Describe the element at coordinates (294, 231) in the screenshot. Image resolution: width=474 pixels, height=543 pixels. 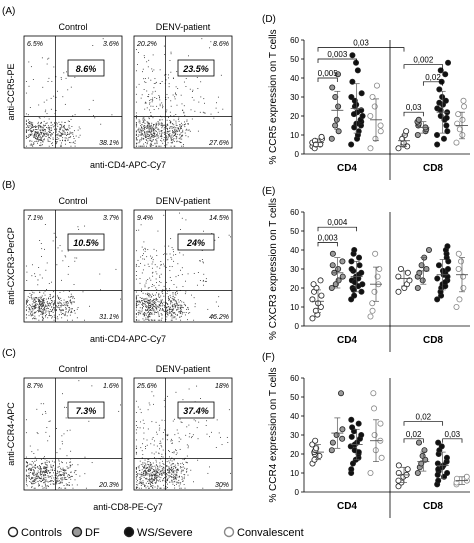
I see `y-tick-label: 50` at that location.